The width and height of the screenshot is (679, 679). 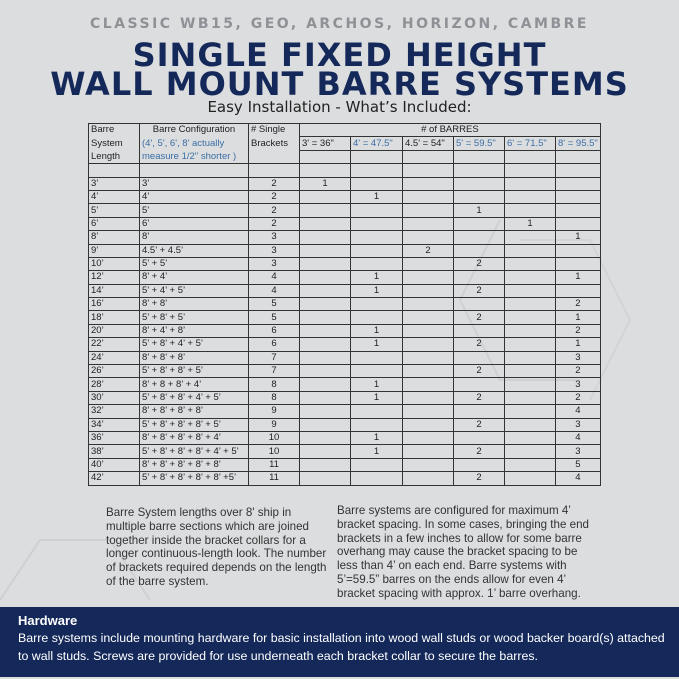 What do you see at coordinates (114, 384) in the screenshot?
I see `length-cell: 28’` at bounding box center [114, 384].